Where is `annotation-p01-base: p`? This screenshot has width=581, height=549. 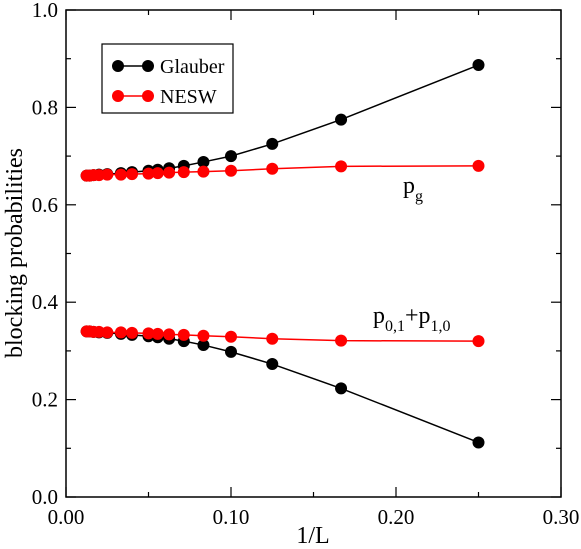
annotation-p01-base: p is located at coordinates (379, 316).